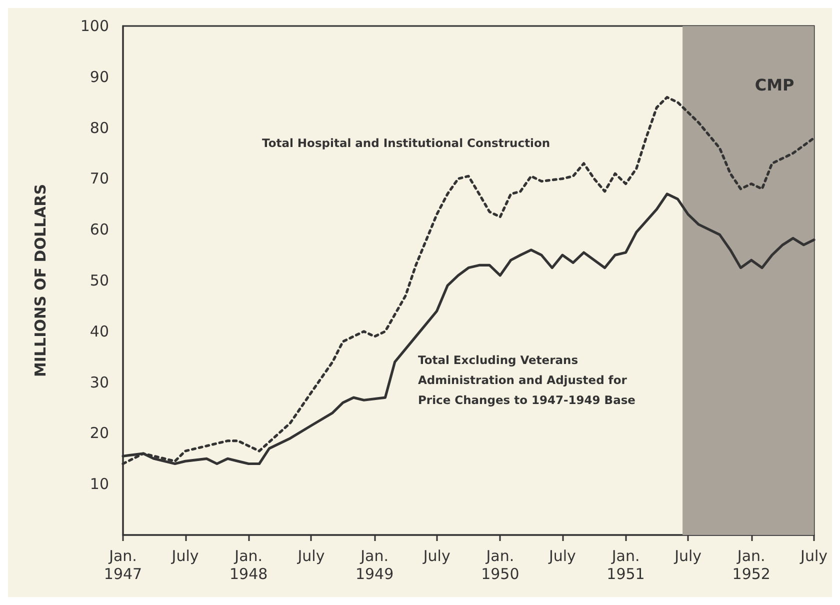 The image size is (840, 605). What do you see at coordinates (123, 565) in the screenshot?
I see `x-tick-label: Jan. 1947` at bounding box center [123, 565].